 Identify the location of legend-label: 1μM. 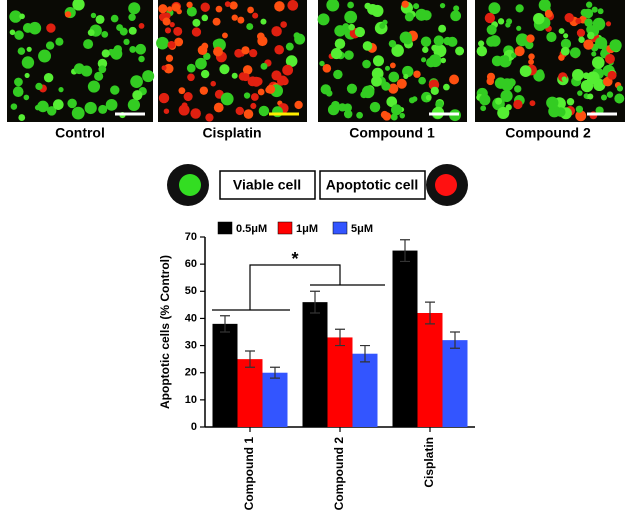
(307, 229).